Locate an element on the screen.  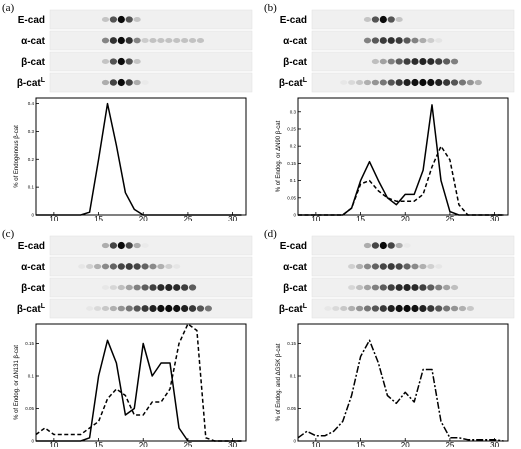
panel-label: (c) is located at coordinates (8, 234).